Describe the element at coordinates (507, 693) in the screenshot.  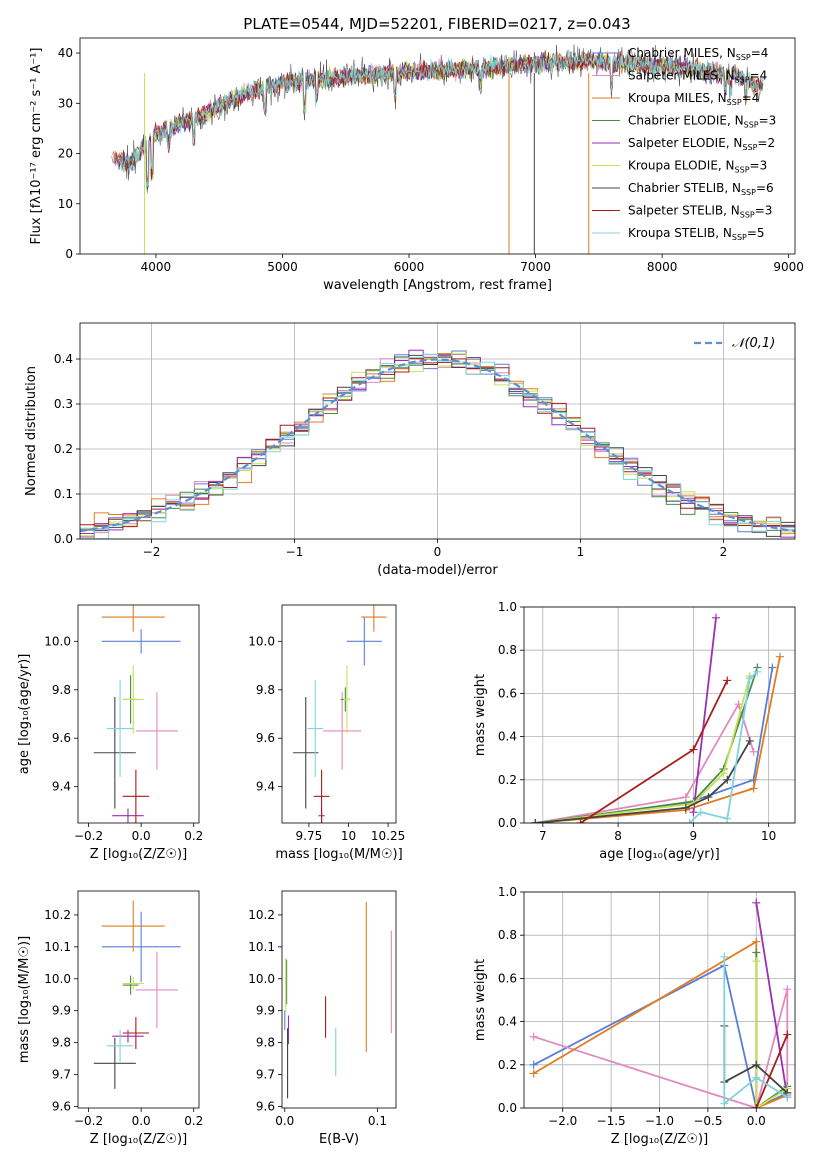
I see `y-tick-label: 0.6` at that location.